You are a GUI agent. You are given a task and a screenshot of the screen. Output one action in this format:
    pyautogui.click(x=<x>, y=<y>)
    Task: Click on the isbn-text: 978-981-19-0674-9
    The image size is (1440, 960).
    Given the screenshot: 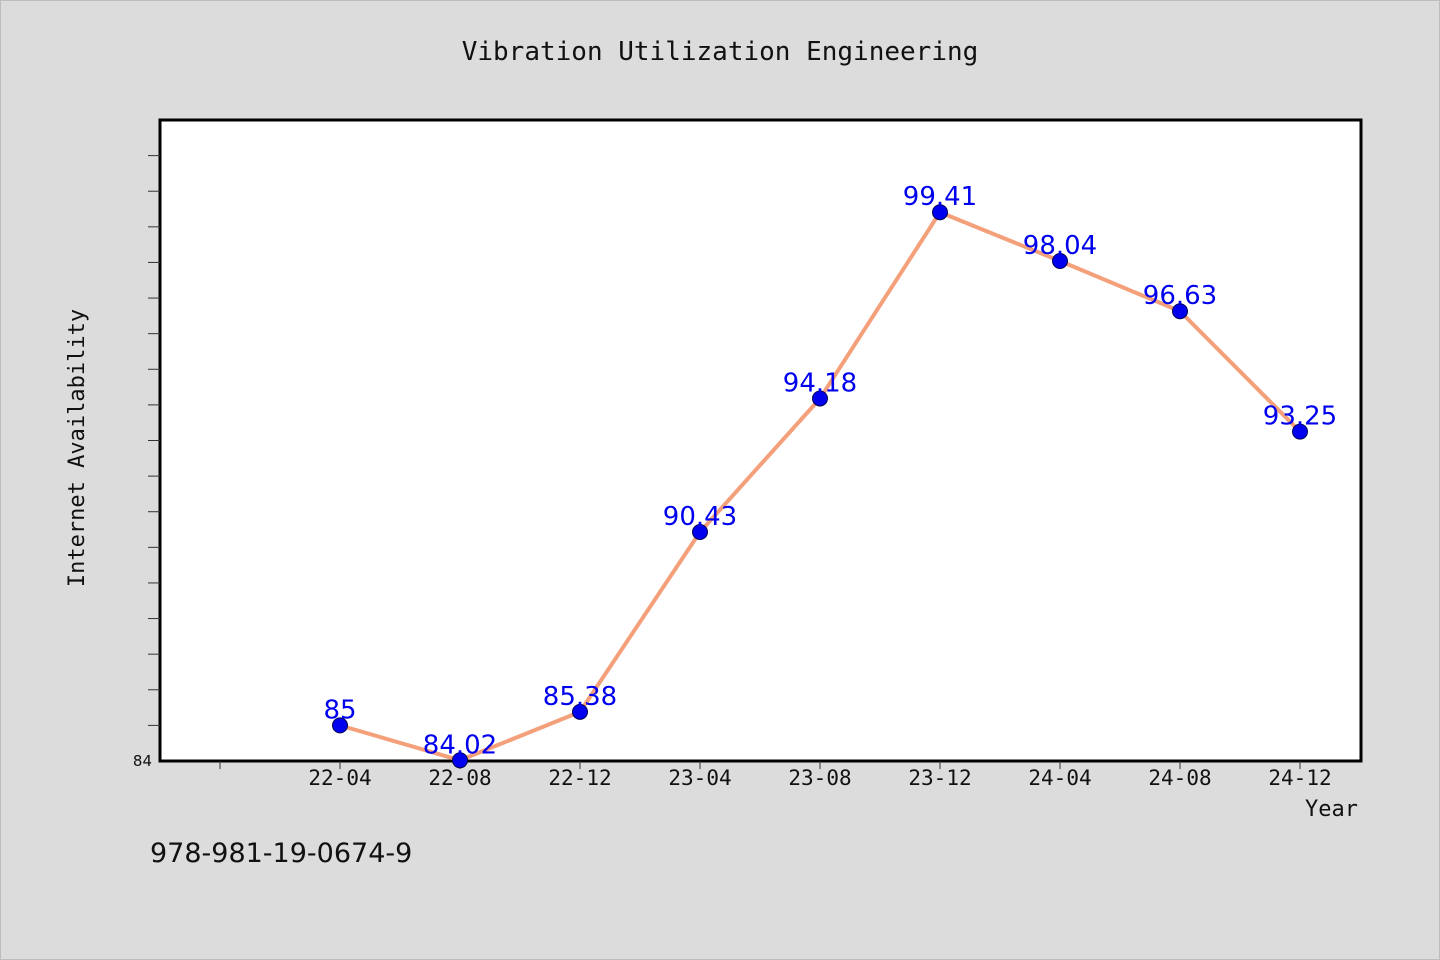 What is the action you would take?
    pyautogui.click(x=281, y=853)
    